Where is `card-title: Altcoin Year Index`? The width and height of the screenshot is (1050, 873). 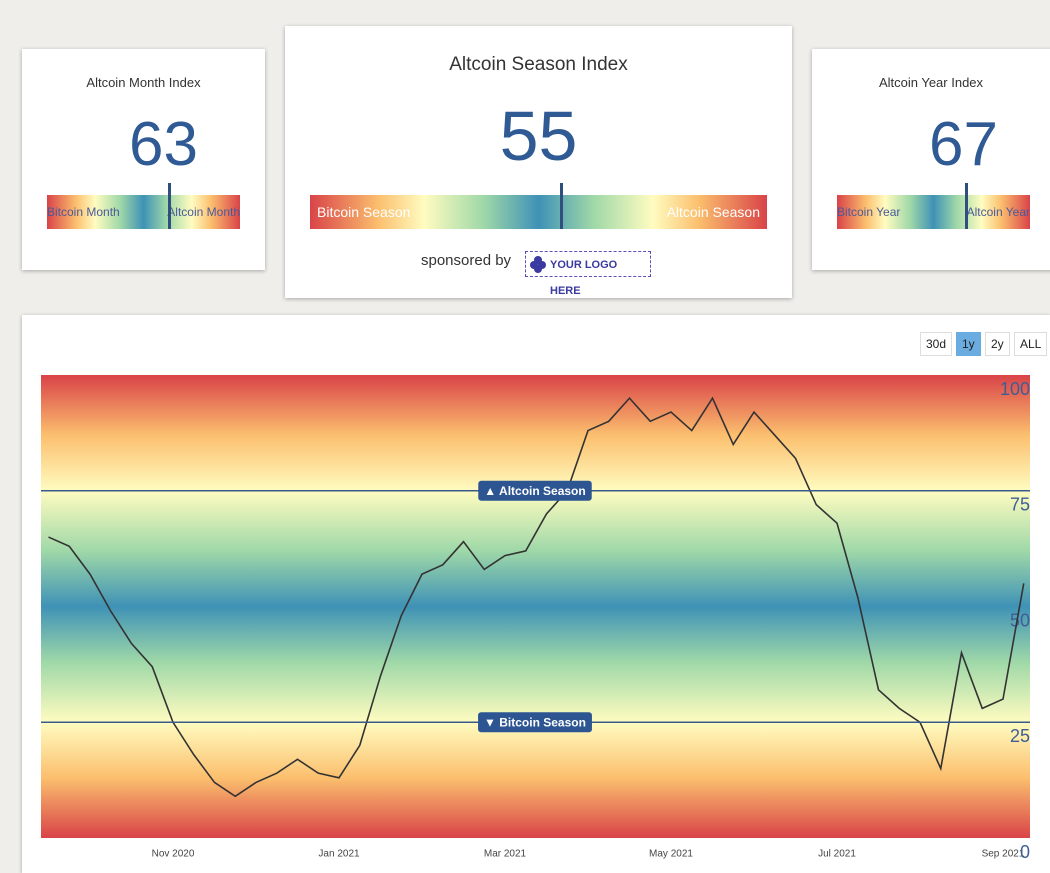 card-title: Altcoin Year Index is located at coordinates (931, 82).